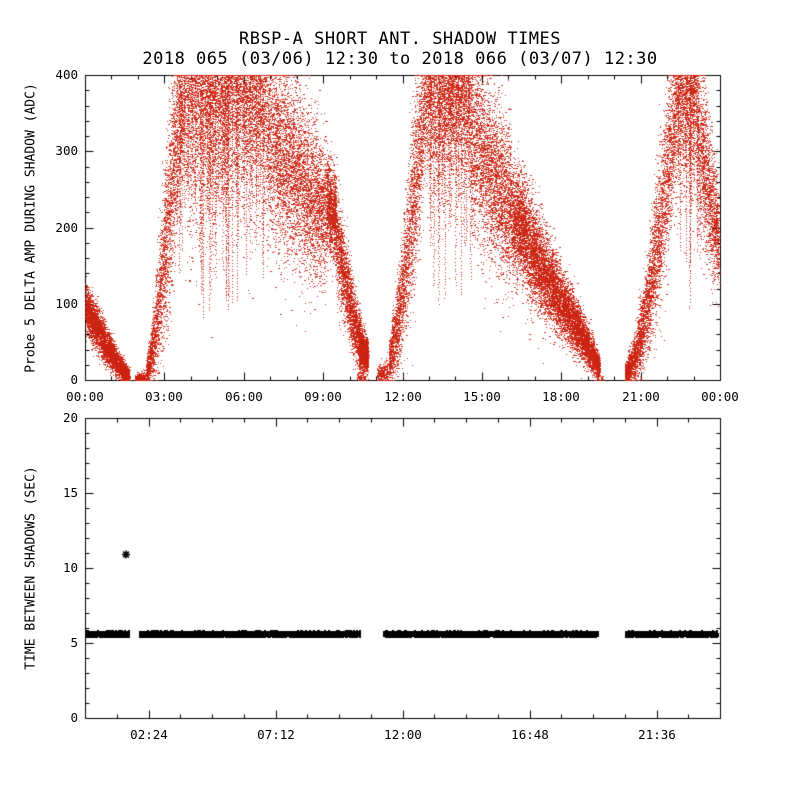  I want to click on bottom-x-tick-label: 21:36, so click(657, 734).